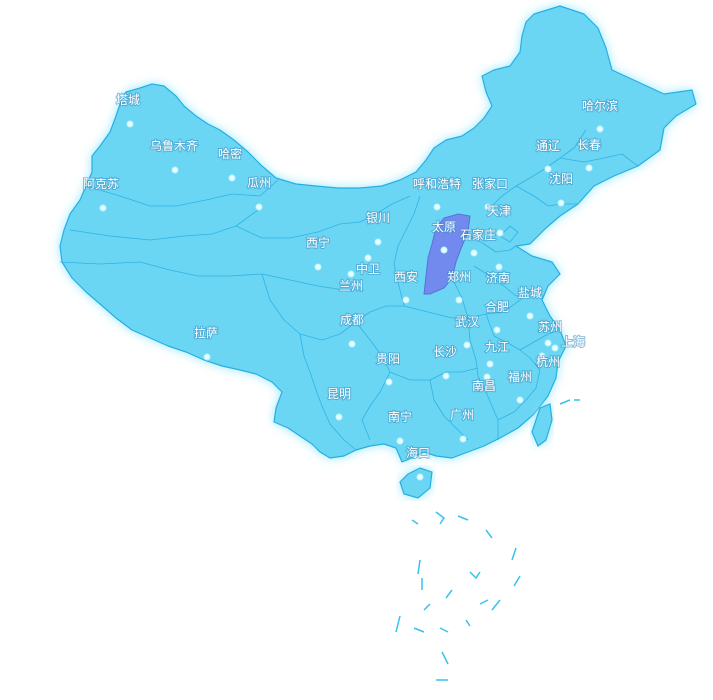 This screenshot has height=700, width=713. I want to click on city-marker: 南宁, so click(400, 426).